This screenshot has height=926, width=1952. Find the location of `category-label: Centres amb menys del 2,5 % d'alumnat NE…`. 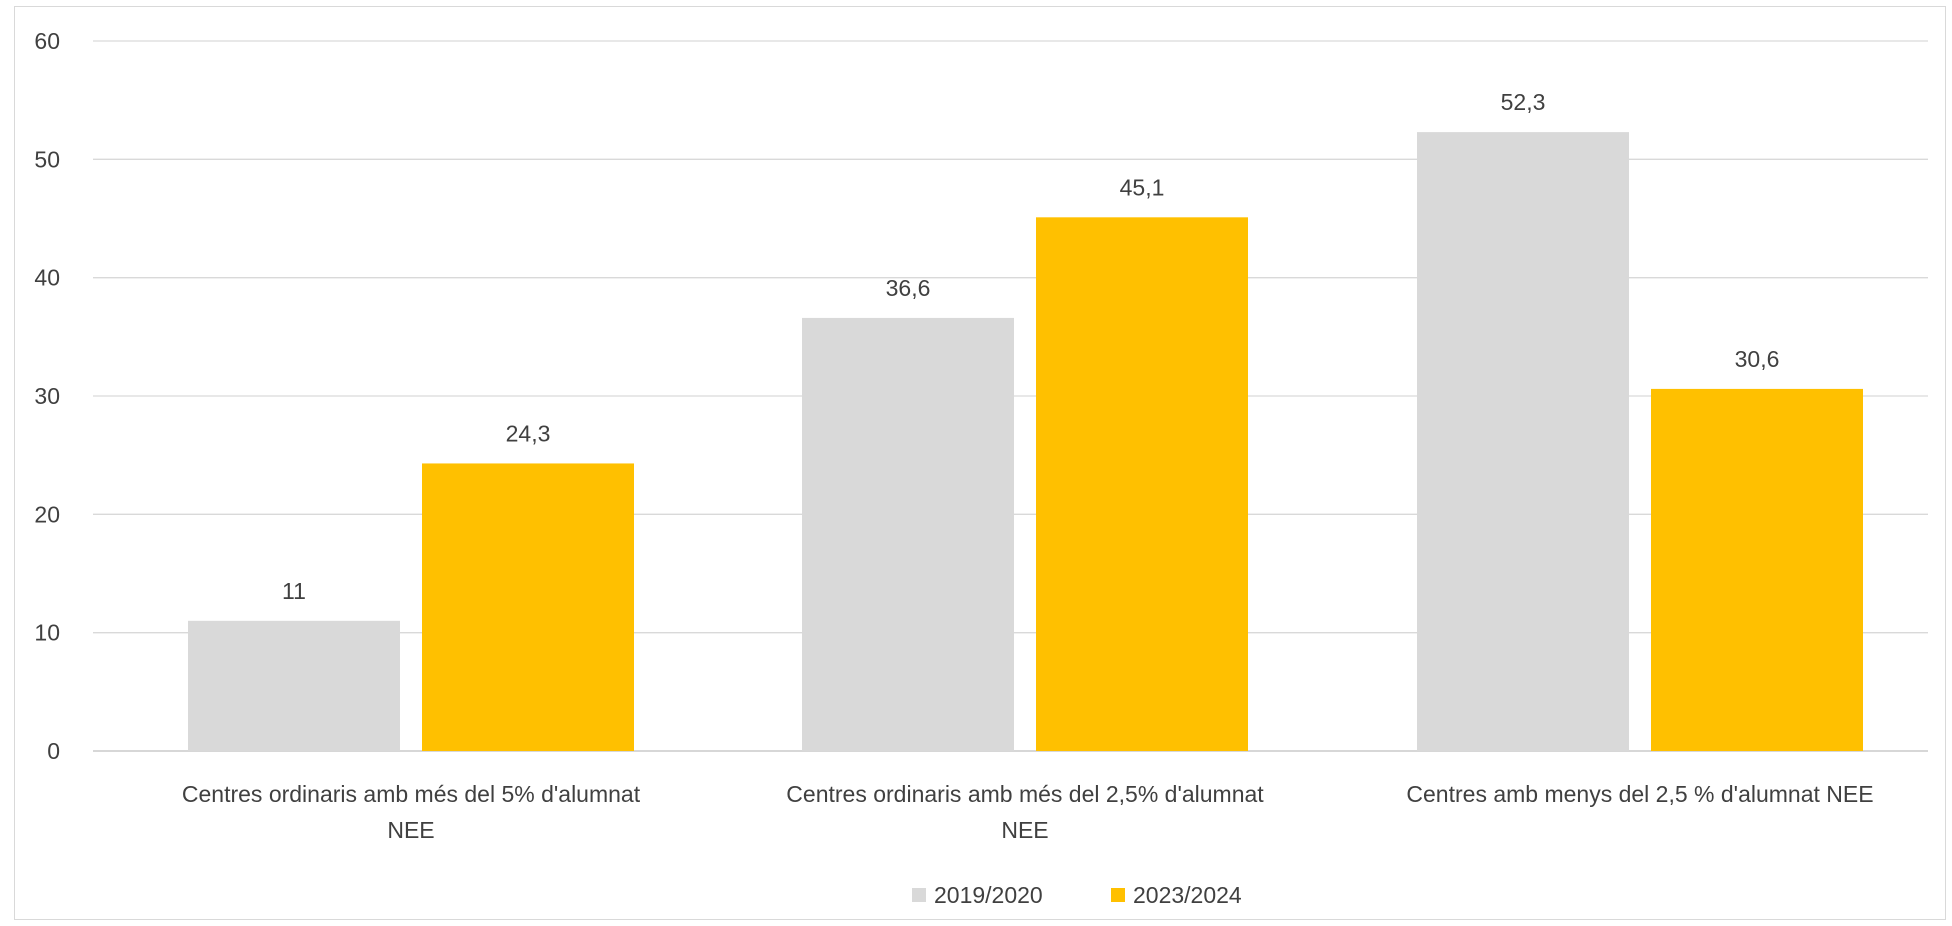

category-label: Centres amb menys del 2,5 % d'alumnat NE… is located at coordinates (1639, 794).